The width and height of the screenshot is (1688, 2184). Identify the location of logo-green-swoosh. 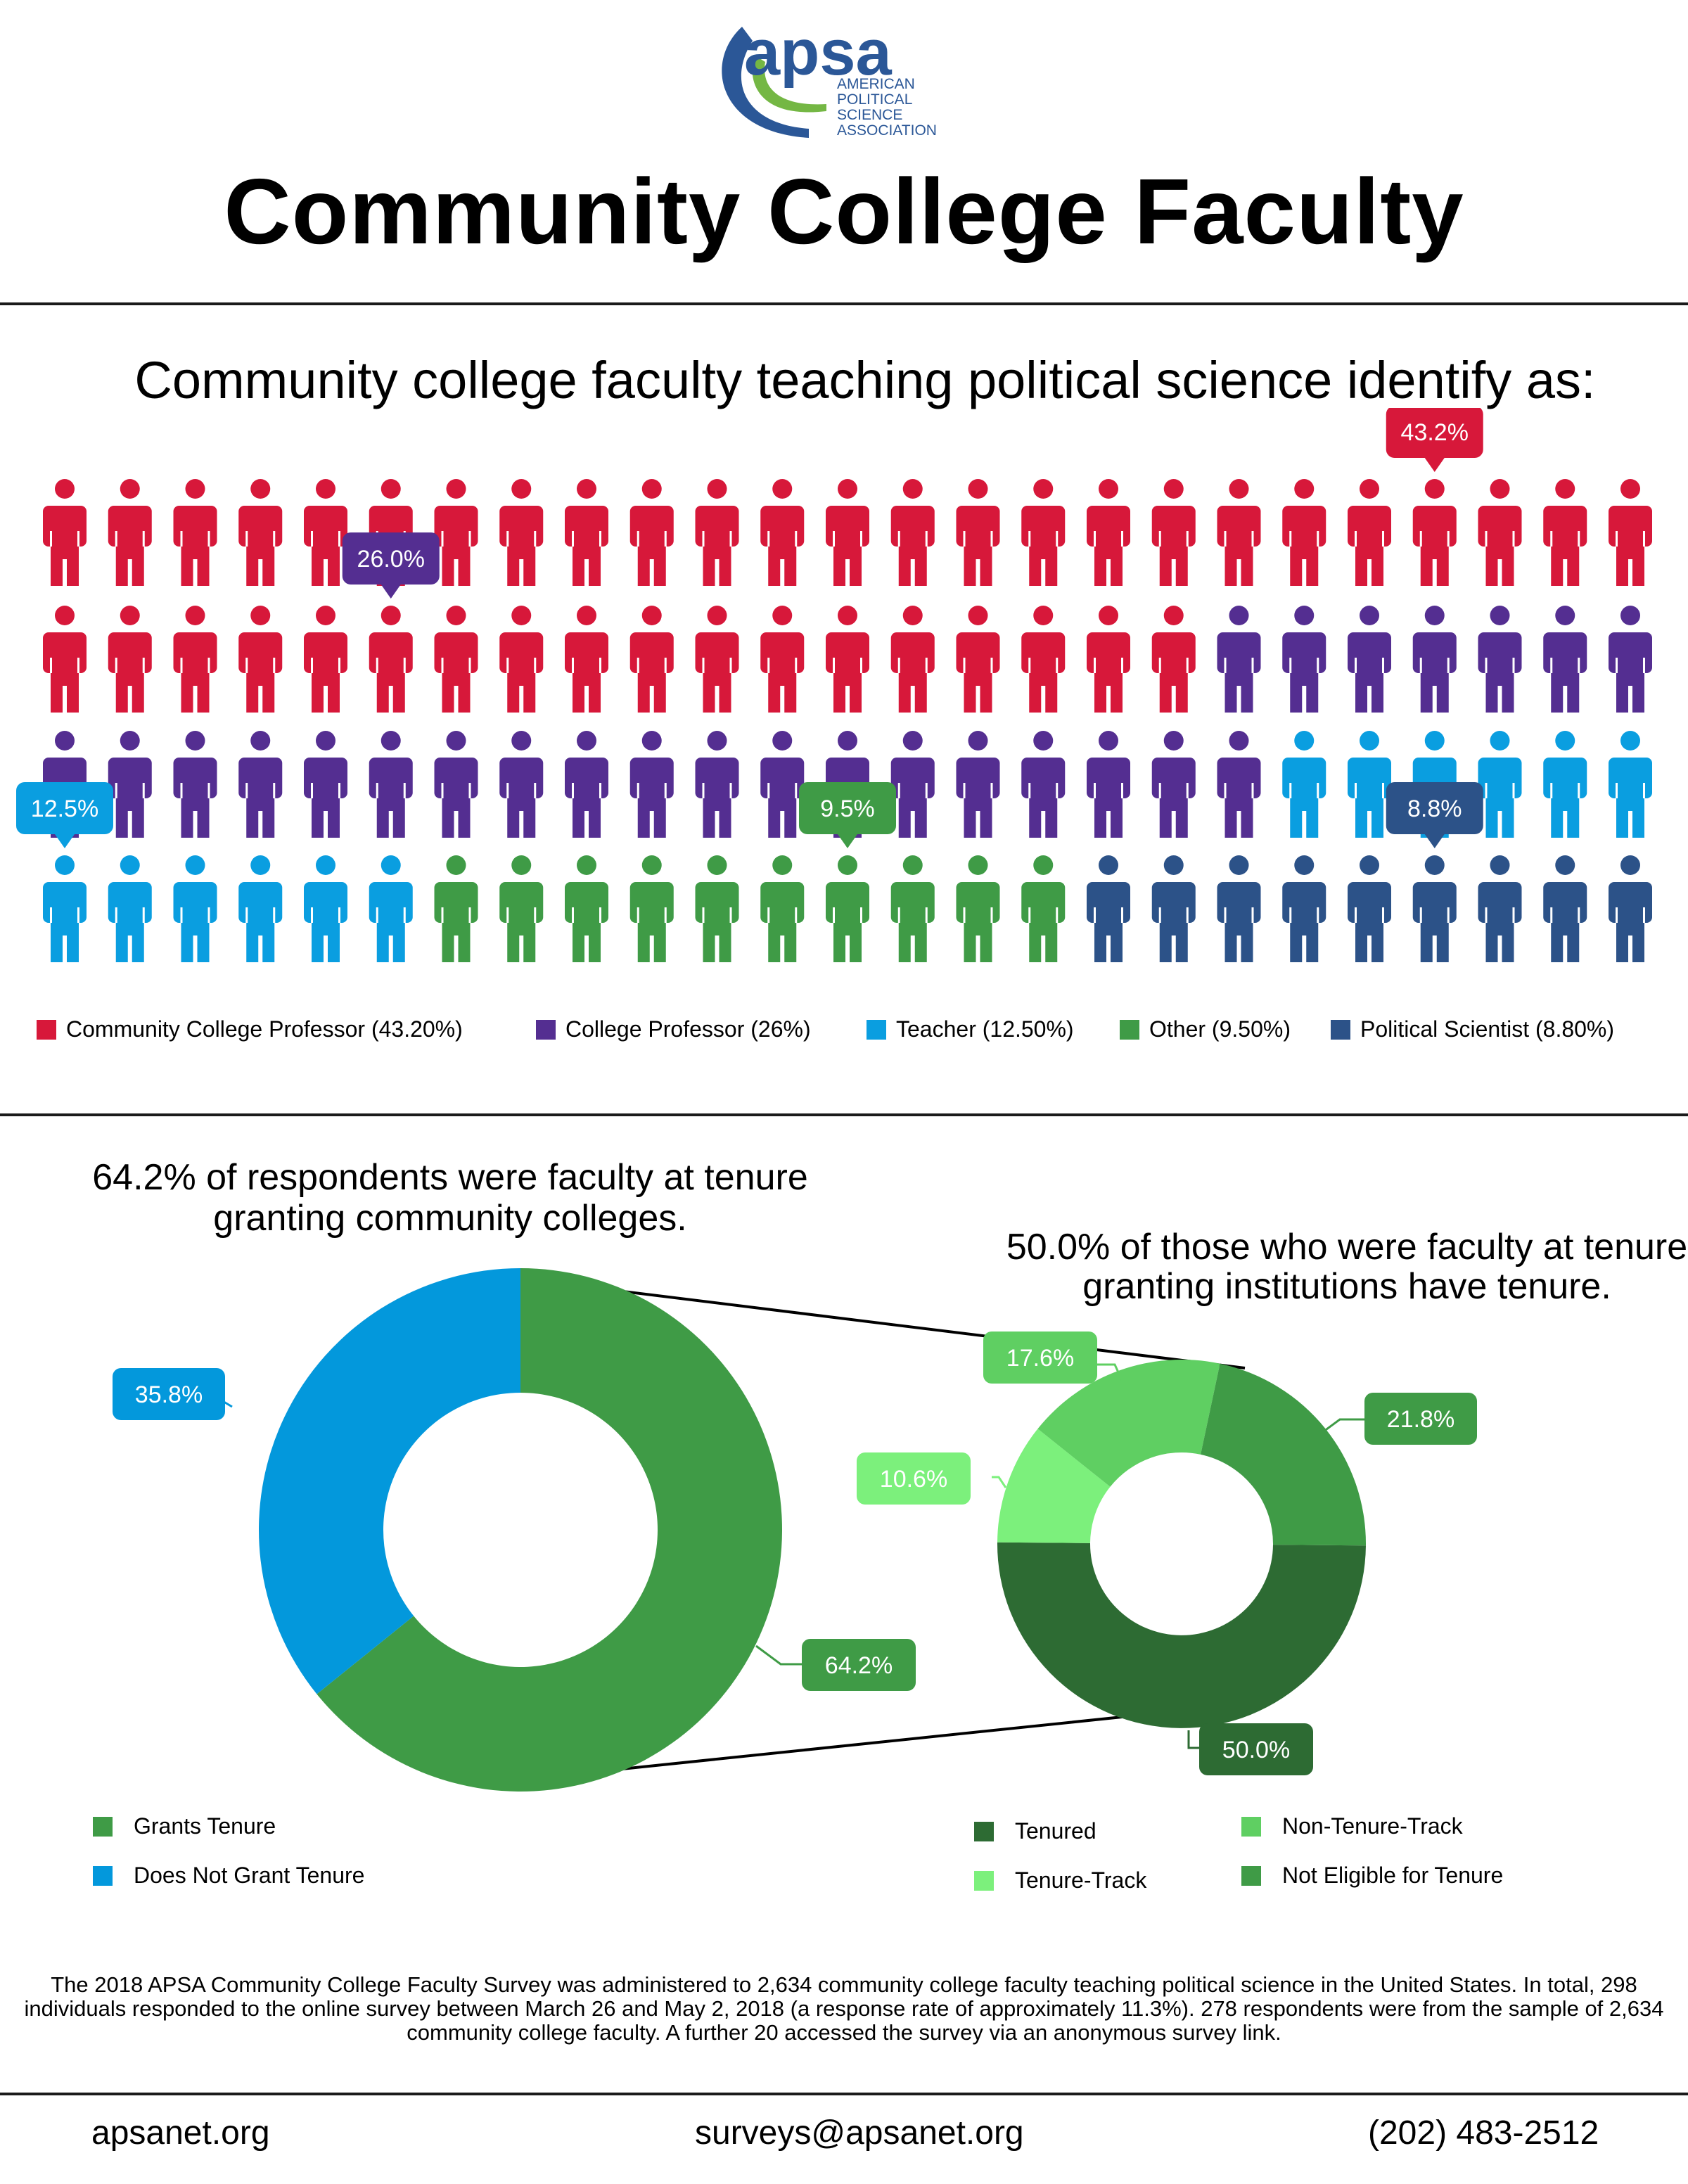
(789, 84).